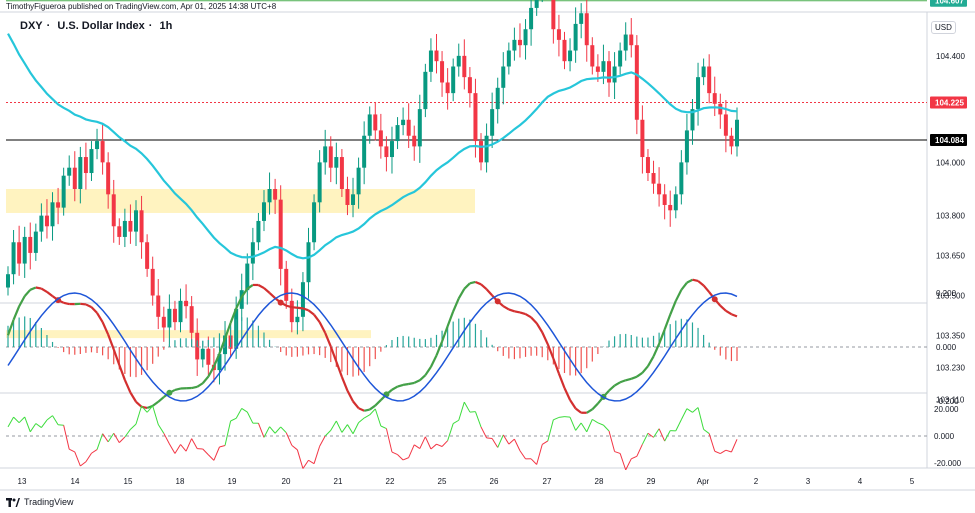 This screenshot has height=513, width=975. Describe the element at coordinates (949, 102) in the screenshot. I see `price-label-2: 104.225` at that location.